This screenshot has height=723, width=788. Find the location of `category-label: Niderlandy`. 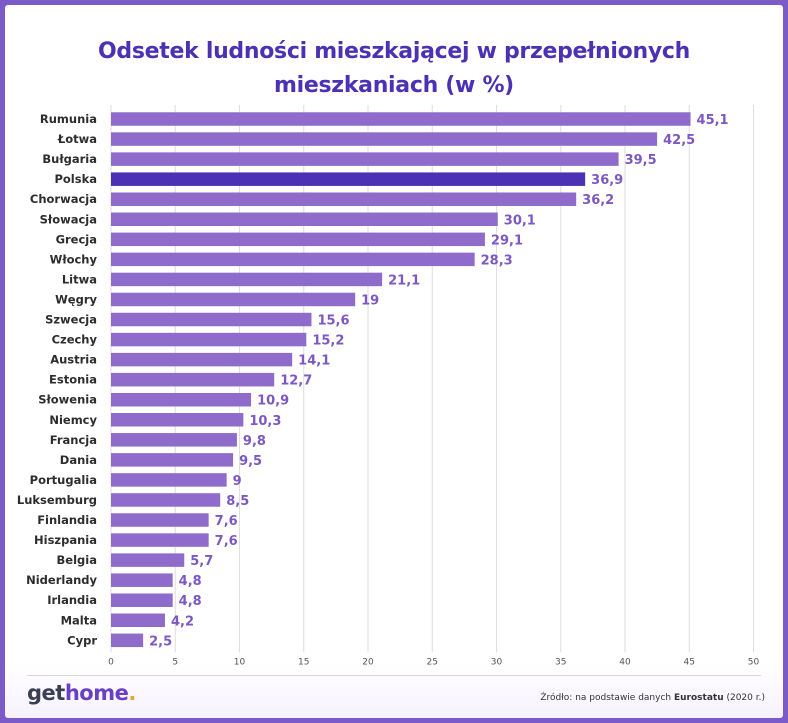

category-label: Niderlandy is located at coordinates (61, 580).